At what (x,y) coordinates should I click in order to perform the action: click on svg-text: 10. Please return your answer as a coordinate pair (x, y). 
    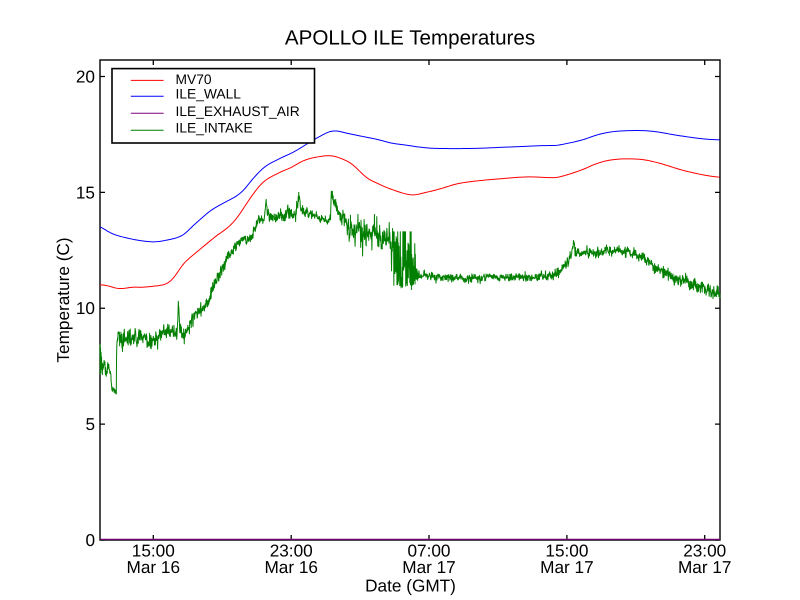
    Looking at the image, I should click on (85, 308).